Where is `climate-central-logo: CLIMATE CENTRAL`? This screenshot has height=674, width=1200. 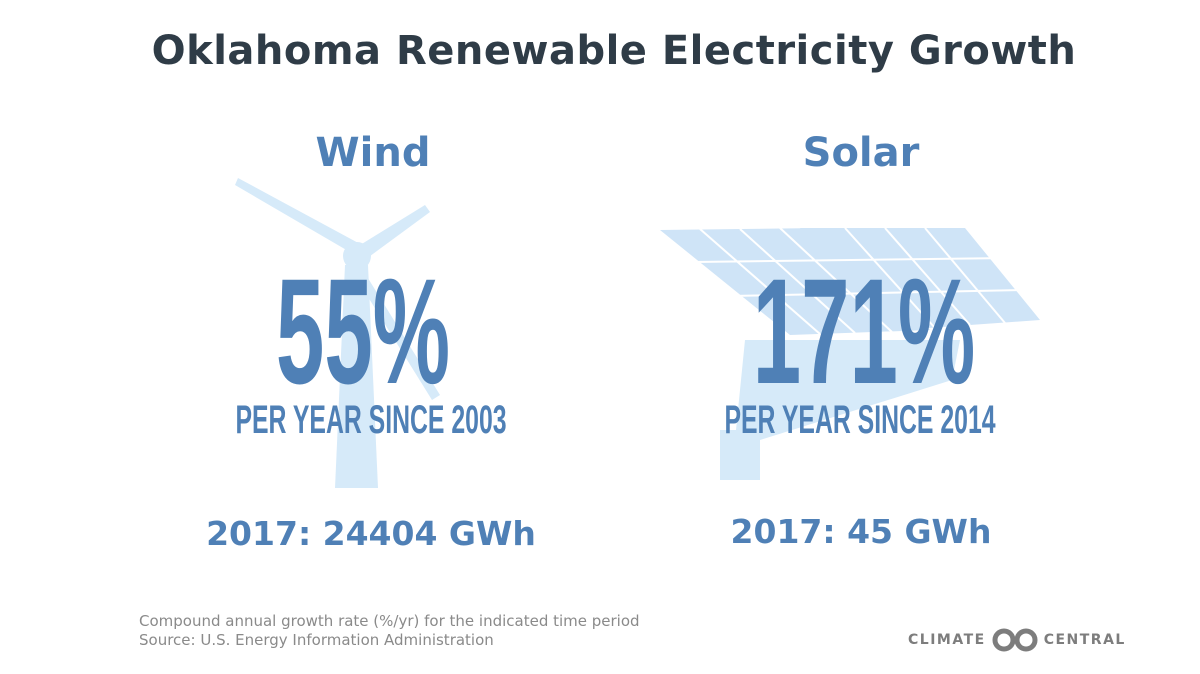 climate-central-logo: CLIMATE CENTRAL is located at coordinates (1017, 640).